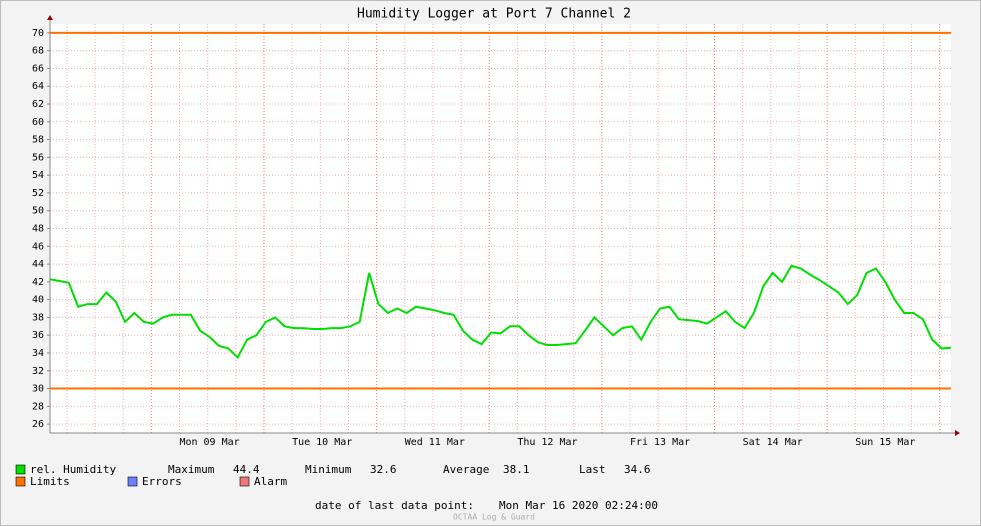 Image resolution: width=981 pixels, height=526 pixels. What do you see at coordinates (246, 469) in the screenshot?
I see `stat-value: 44.4` at bounding box center [246, 469].